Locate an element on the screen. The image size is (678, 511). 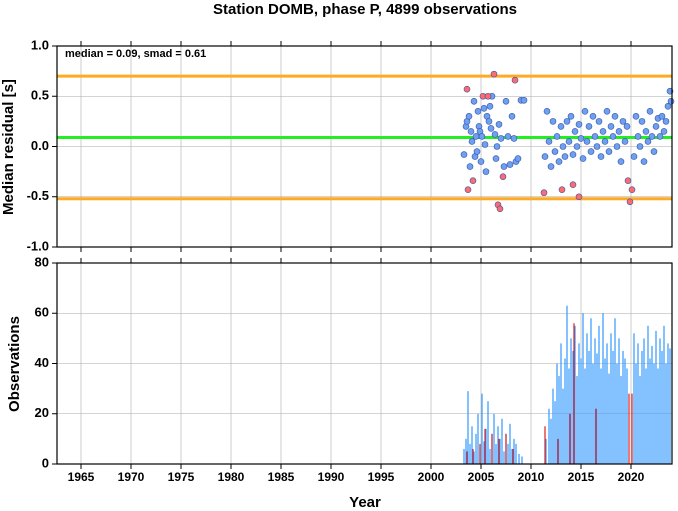
x-tick-label: 1980 is located at coordinates (231, 477).